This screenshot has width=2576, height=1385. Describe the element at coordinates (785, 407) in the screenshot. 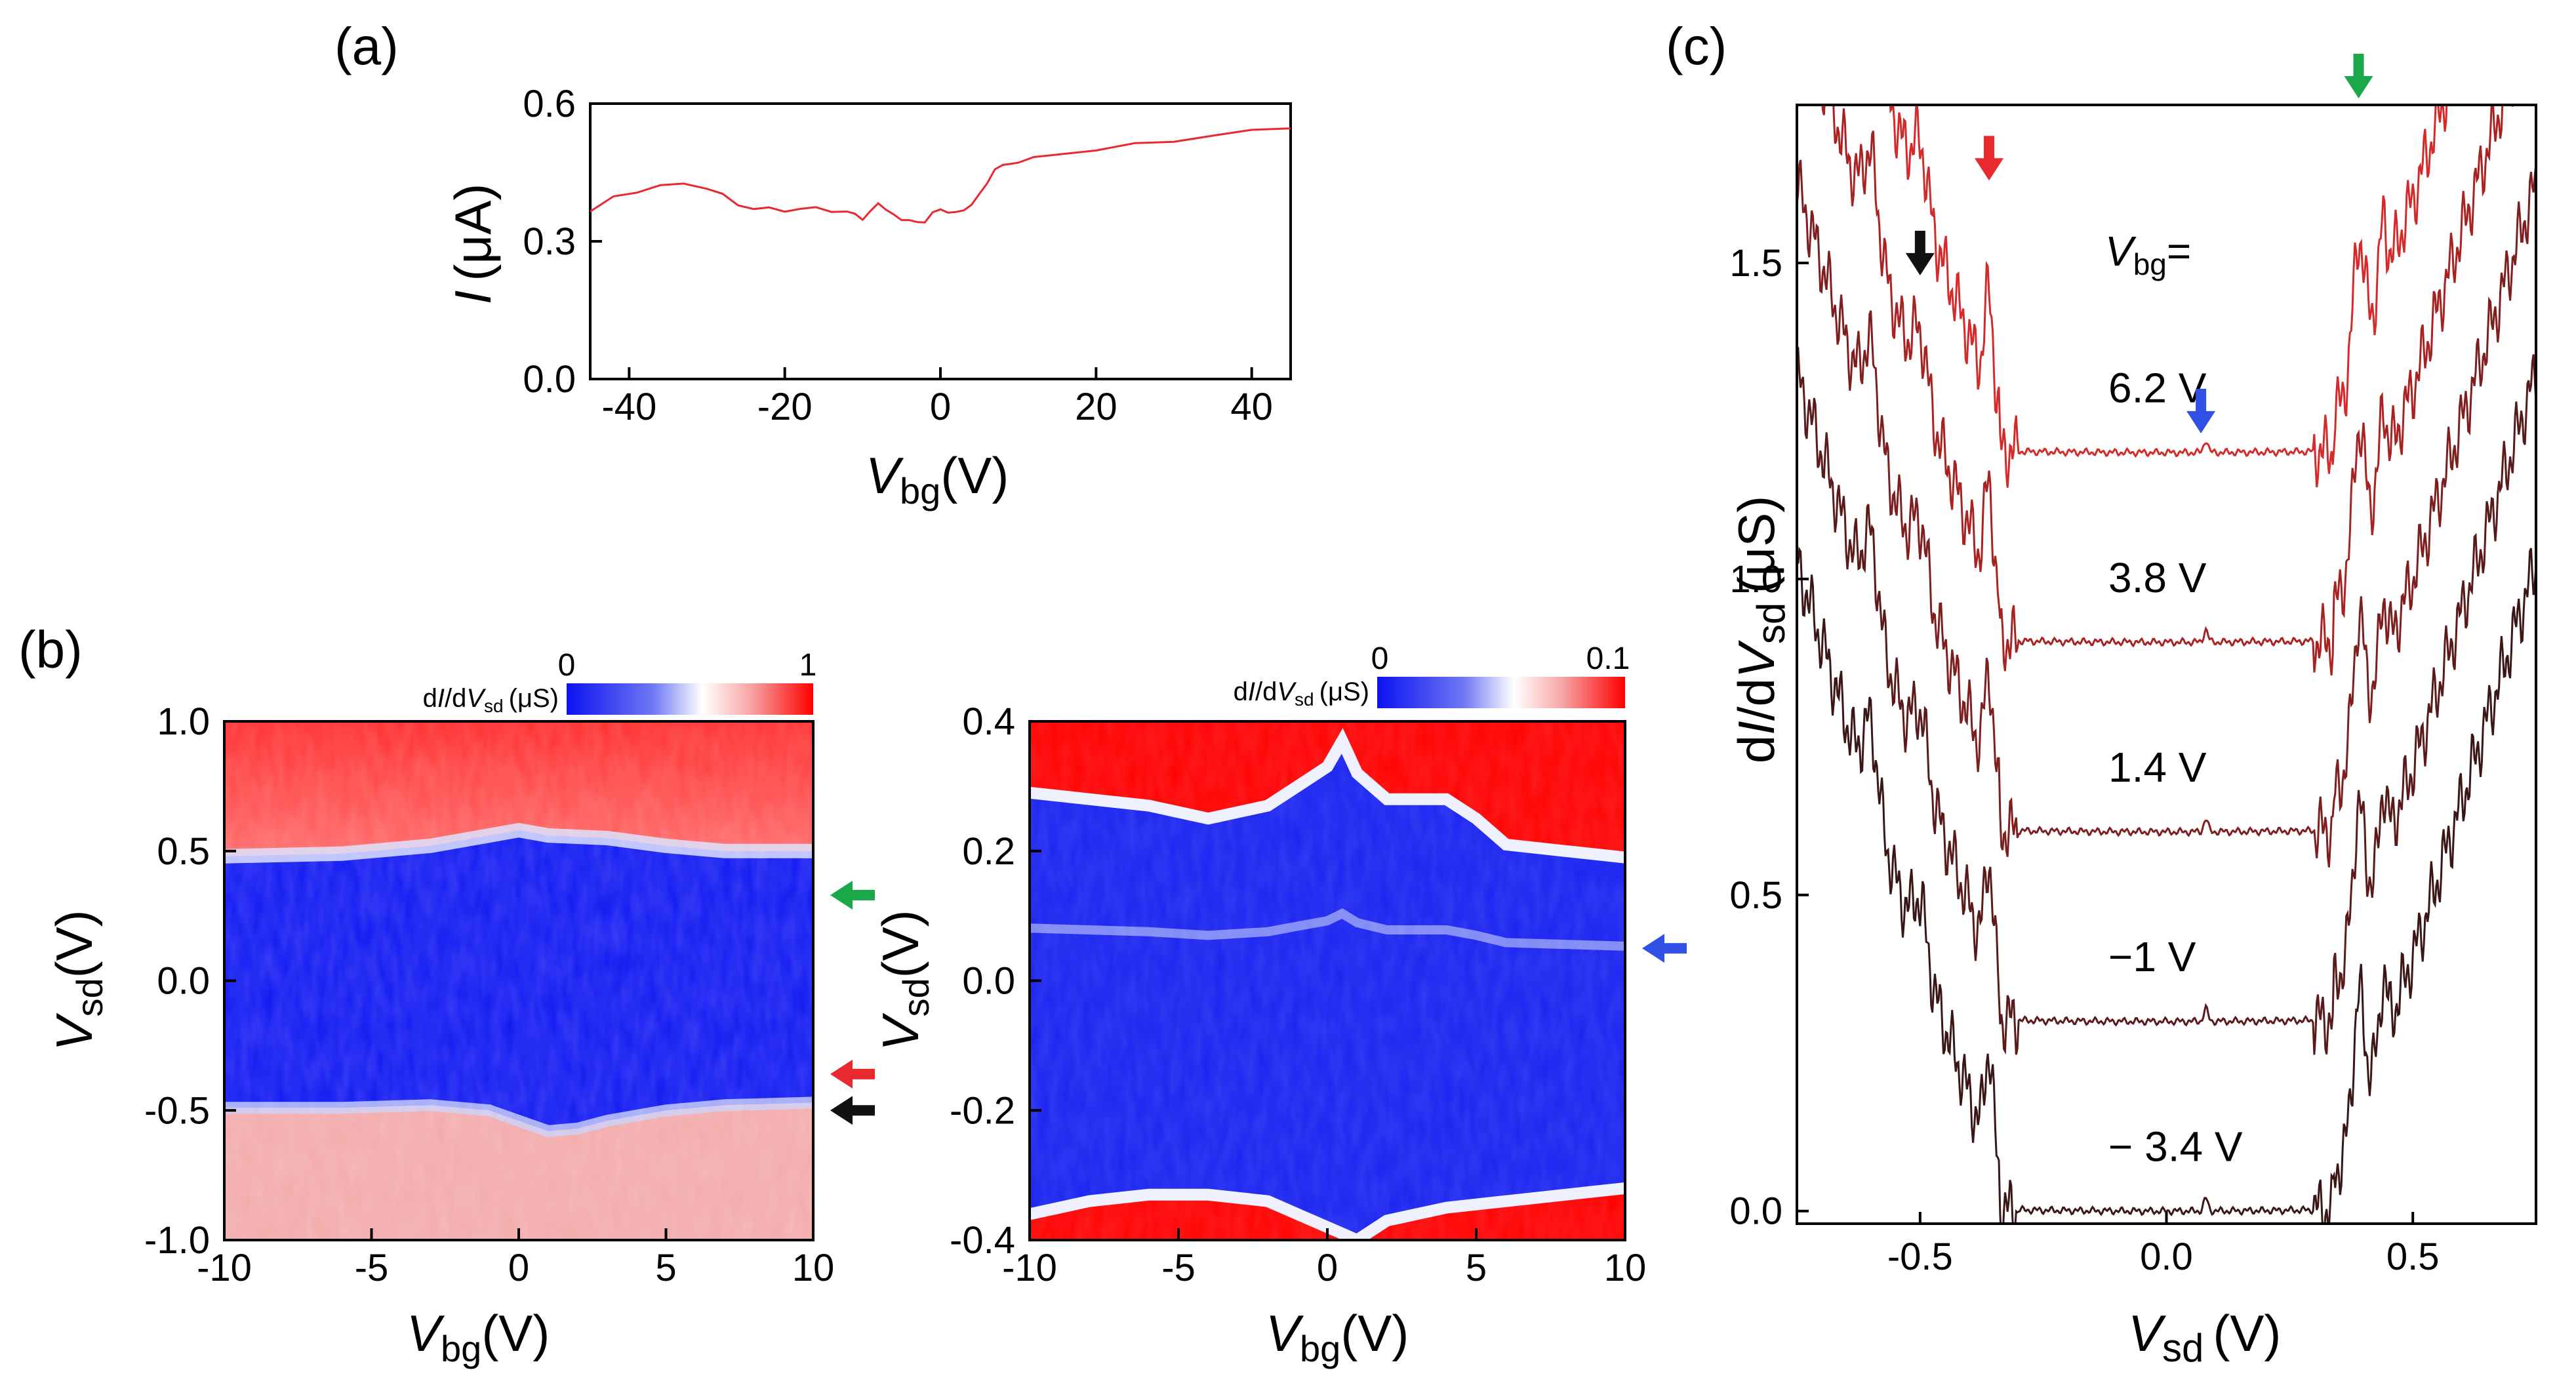

I see `x-tick-label: -20` at that location.